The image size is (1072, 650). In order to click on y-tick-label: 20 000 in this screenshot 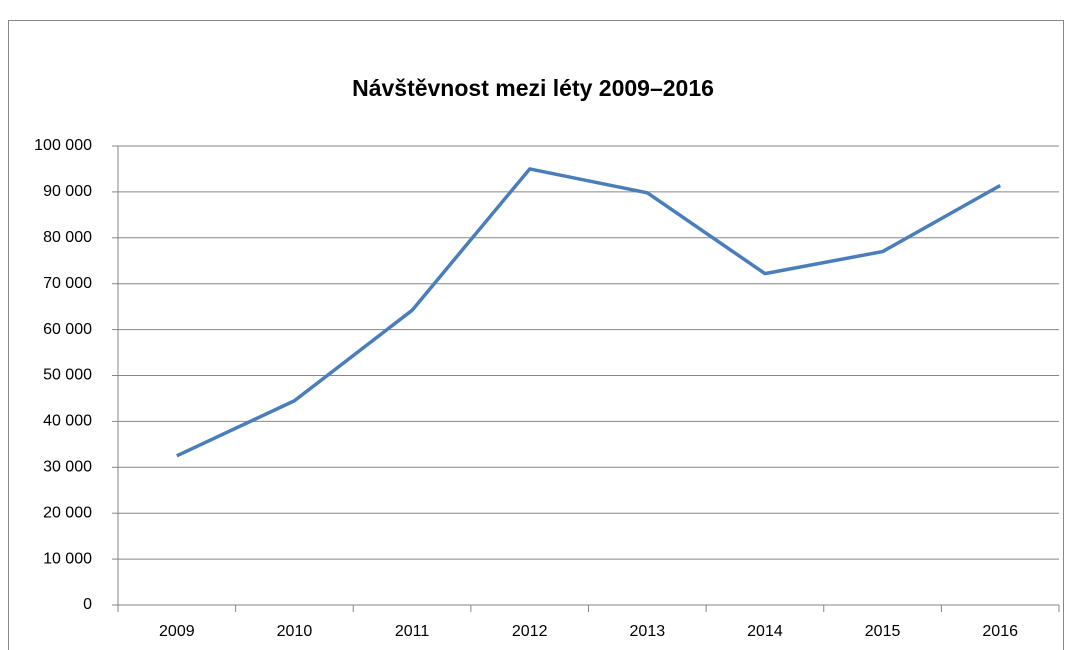, I will do `click(67, 512)`.